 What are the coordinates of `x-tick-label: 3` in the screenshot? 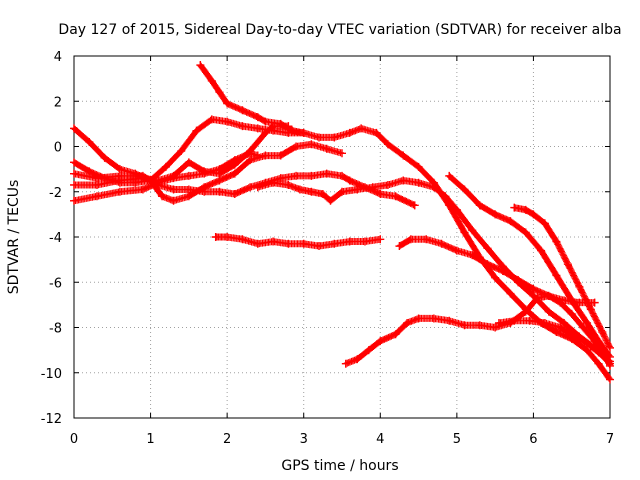 It's located at (304, 439).